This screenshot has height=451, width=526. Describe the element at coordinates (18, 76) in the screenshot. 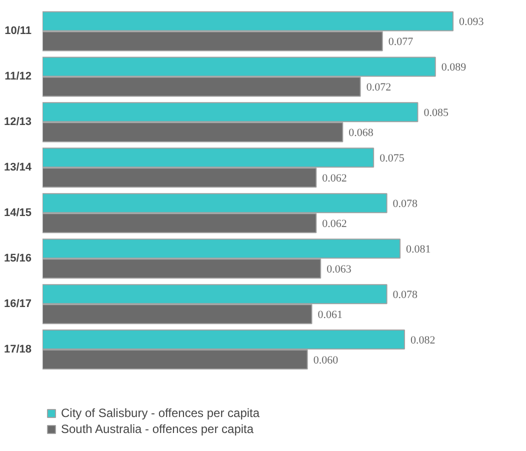

I see `y-tick-label: 11/12` at that location.